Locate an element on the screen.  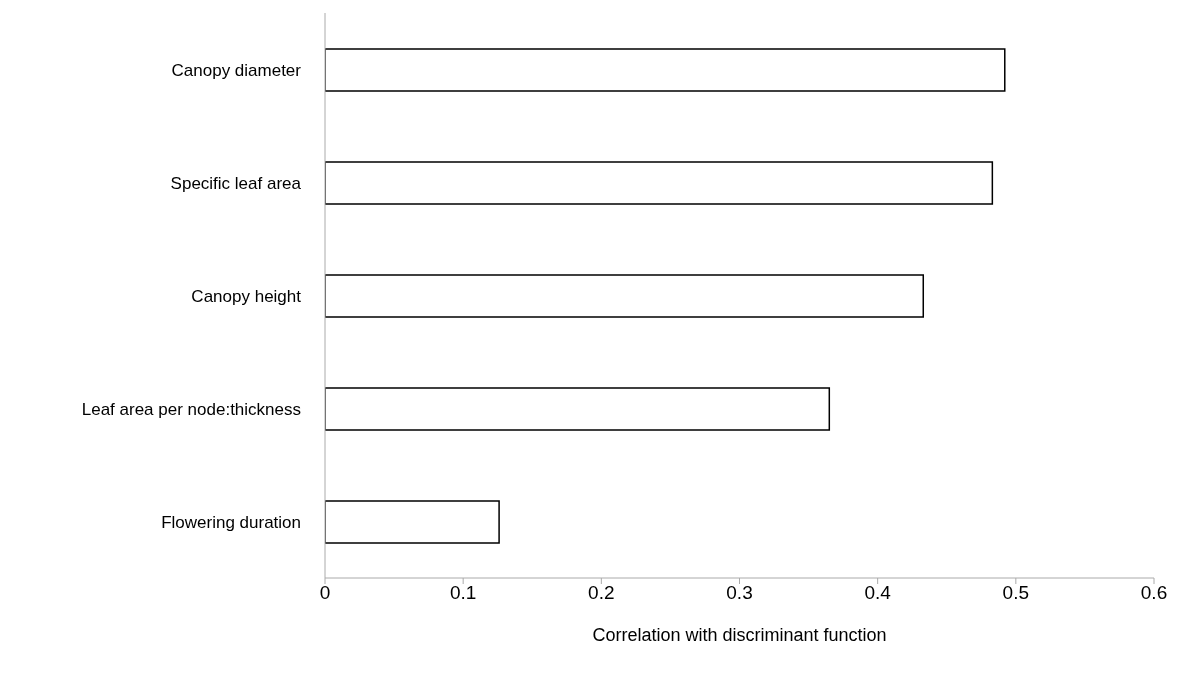
y-tick-label: Canopy height is located at coordinates (246, 296).